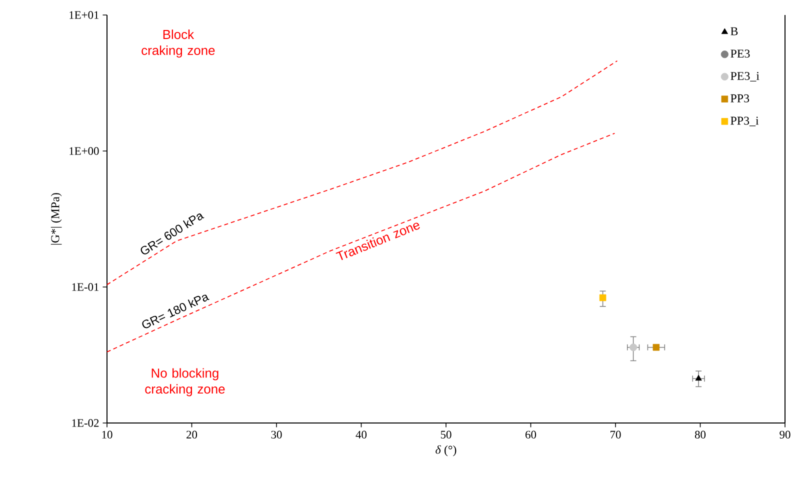 The width and height of the screenshot is (796, 489). What do you see at coordinates (744, 121) in the screenshot?
I see `legend-label: PP3_i` at bounding box center [744, 121].